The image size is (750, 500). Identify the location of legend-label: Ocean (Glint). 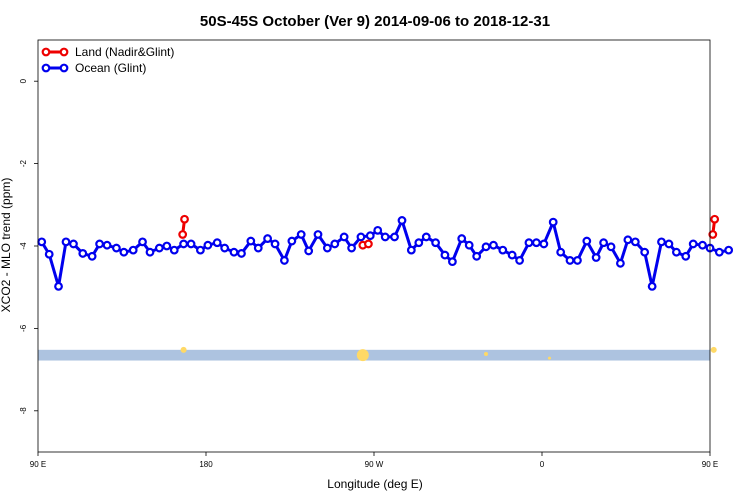
(110, 68).